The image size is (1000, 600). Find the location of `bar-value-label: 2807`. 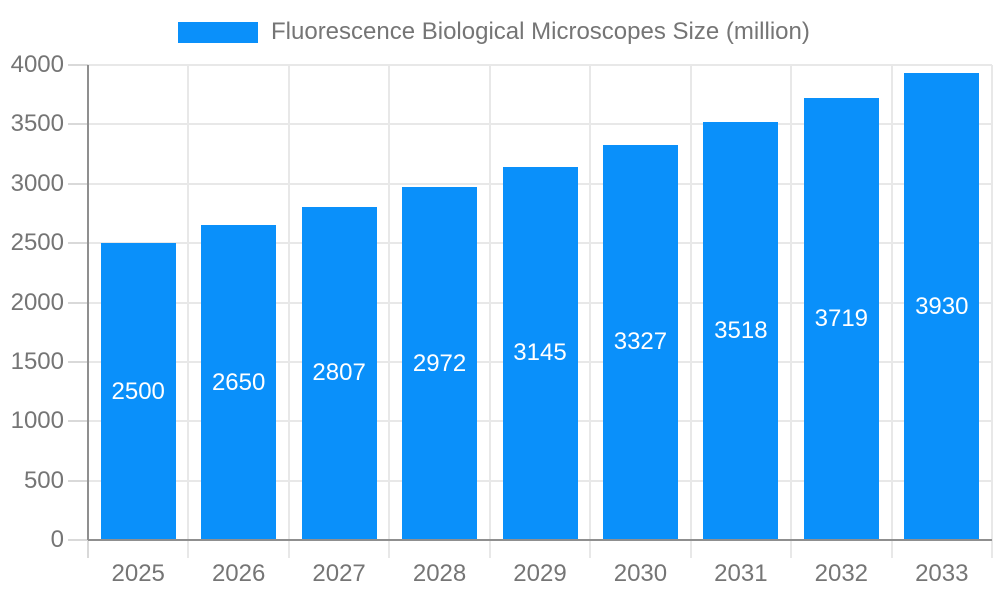

bar-value-label: 2807 is located at coordinates (339, 373).